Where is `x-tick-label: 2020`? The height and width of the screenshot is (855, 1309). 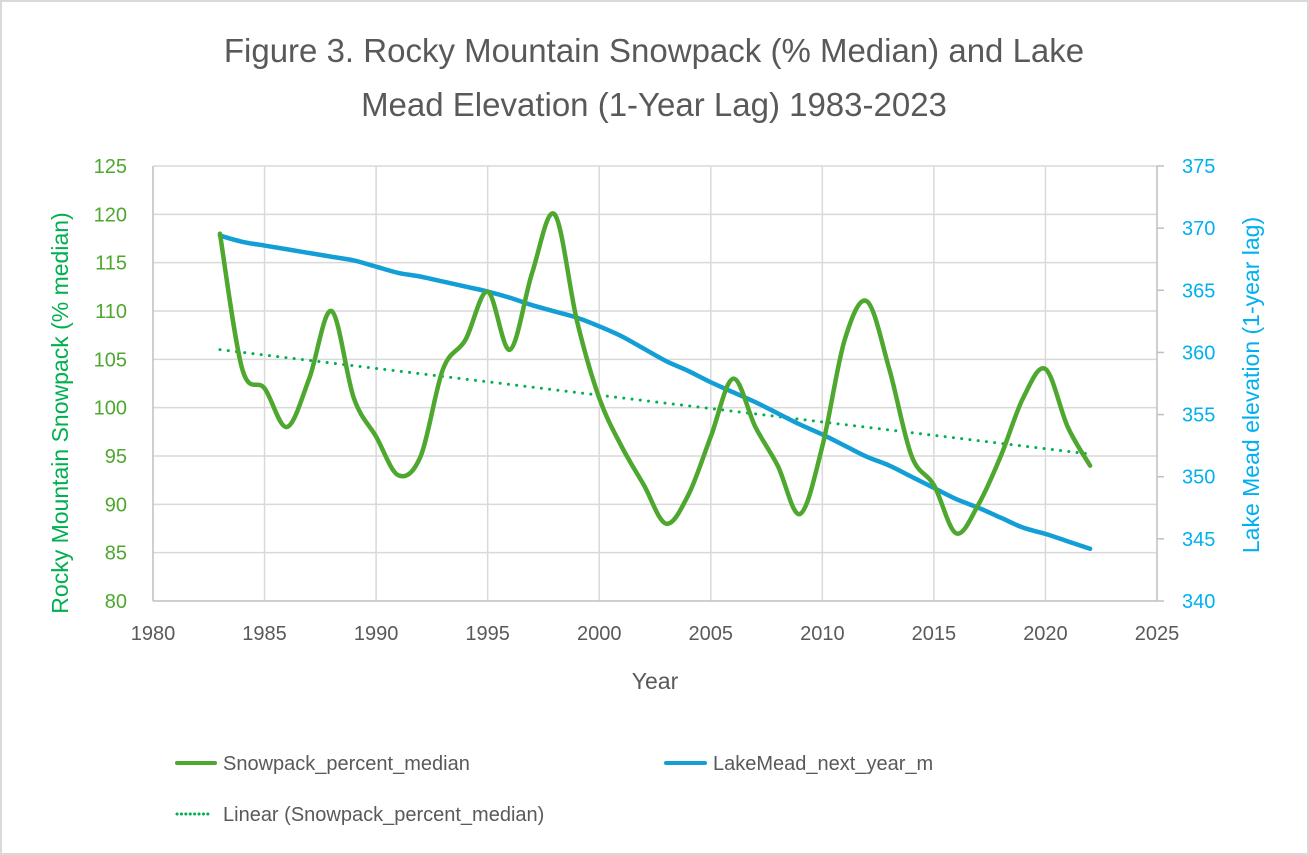 x-tick-label: 2020 is located at coordinates (1045, 634).